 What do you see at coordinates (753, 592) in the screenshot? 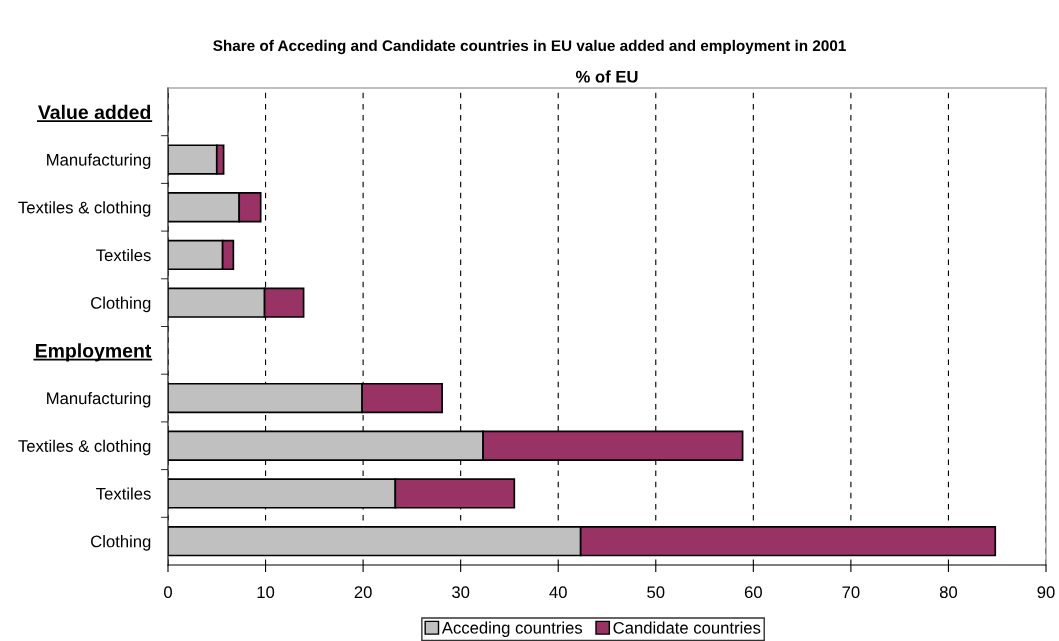
I see `x-tick-label: 60` at bounding box center [753, 592].